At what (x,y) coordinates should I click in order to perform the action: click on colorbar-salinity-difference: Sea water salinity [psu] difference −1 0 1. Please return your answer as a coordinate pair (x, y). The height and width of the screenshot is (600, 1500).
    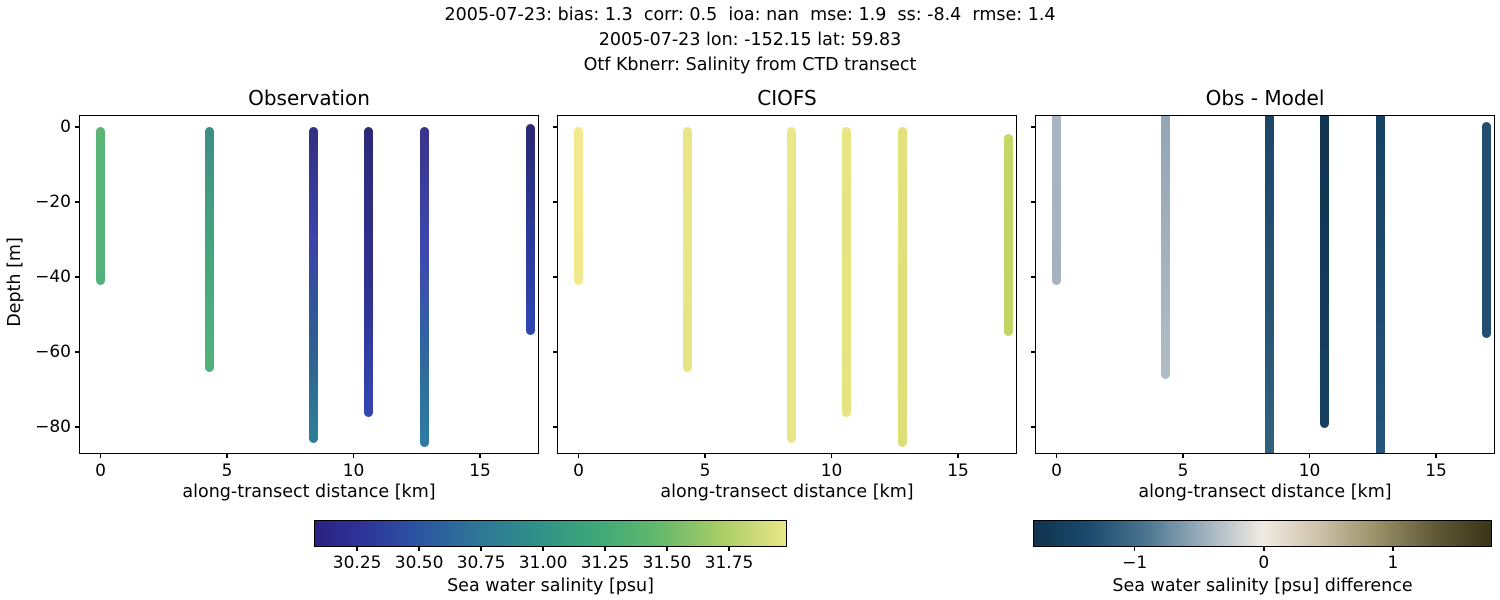
    Looking at the image, I should click on (1262, 558).